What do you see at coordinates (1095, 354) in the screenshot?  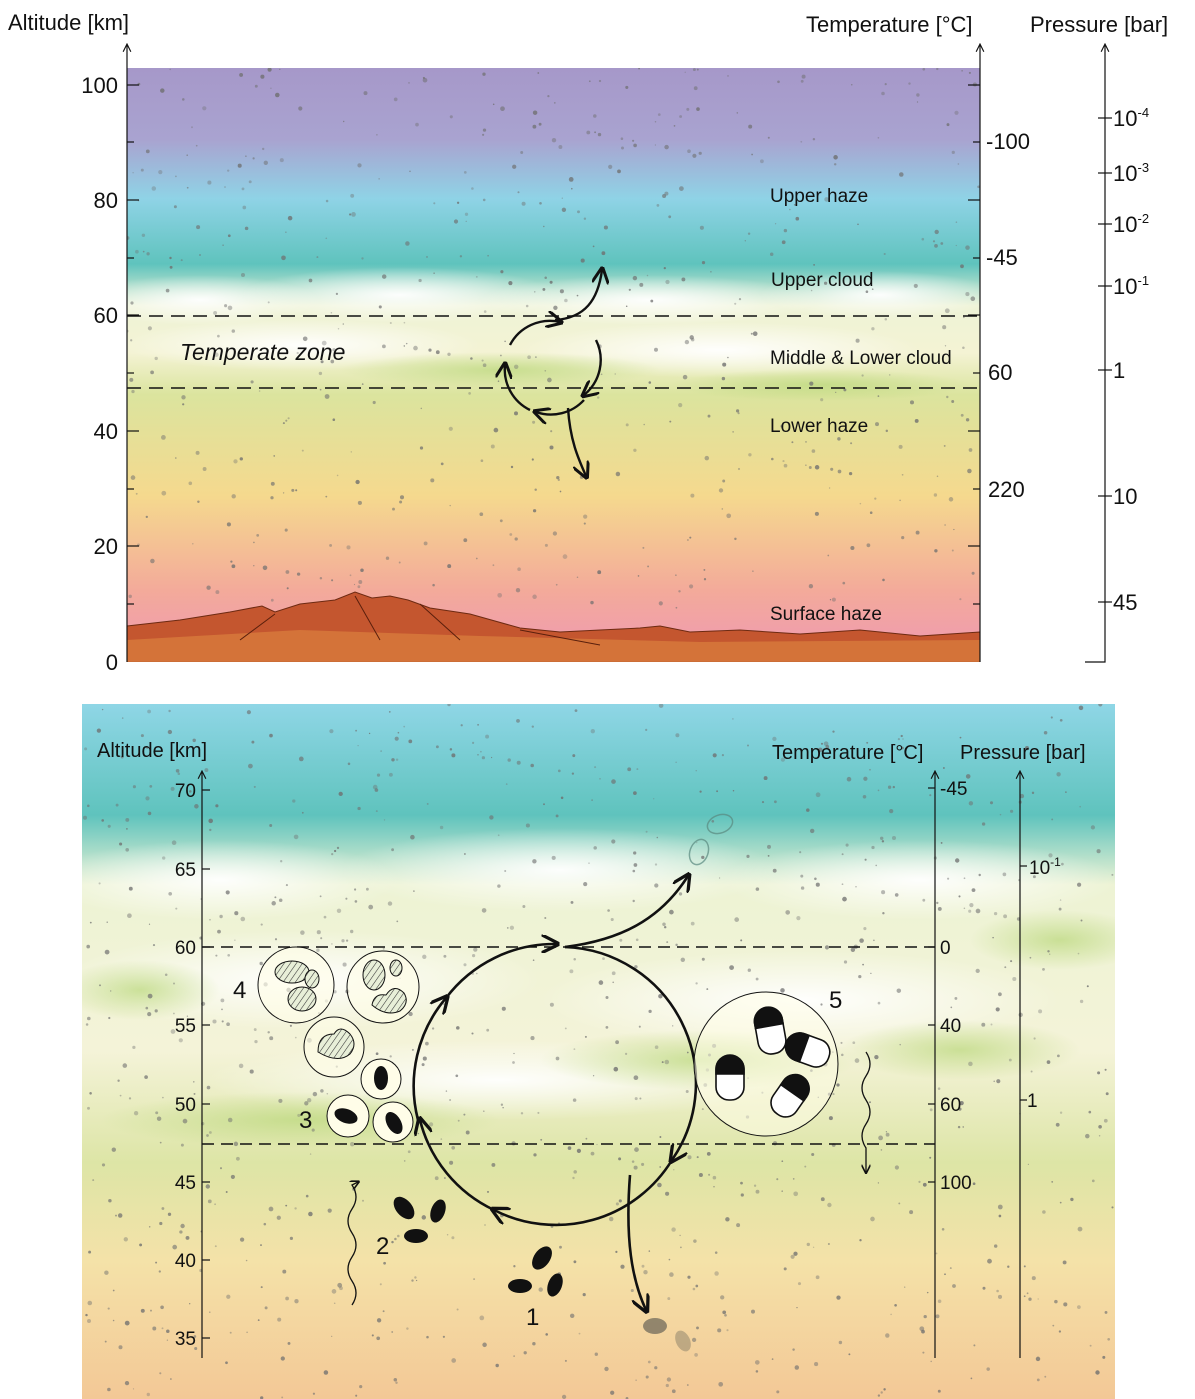 I see `top-pressure-axis` at bounding box center [1095, 354].